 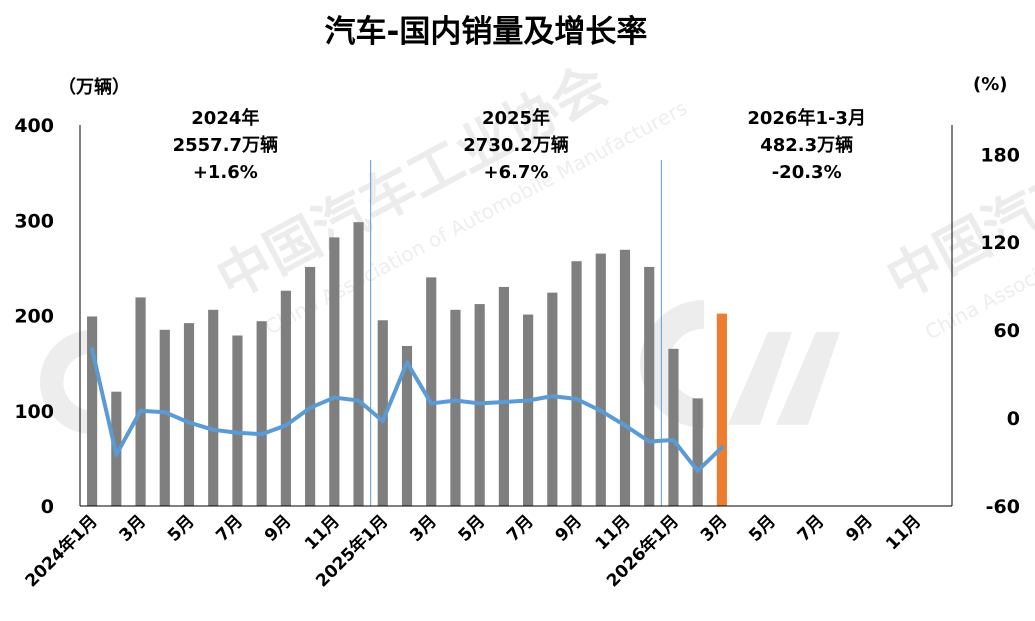 I want to click on annotation-volume: 2557.7万辆, so click(x=225, y=145).